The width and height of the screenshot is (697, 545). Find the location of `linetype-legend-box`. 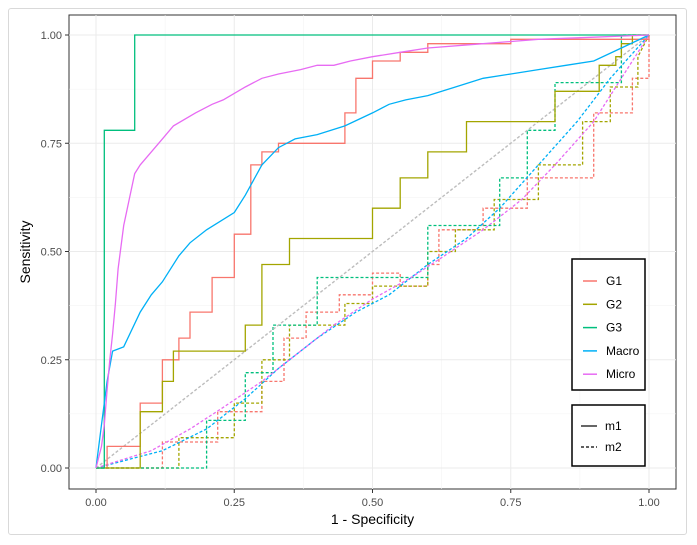

linetype-legend-box is located at coordinates (608, 435).